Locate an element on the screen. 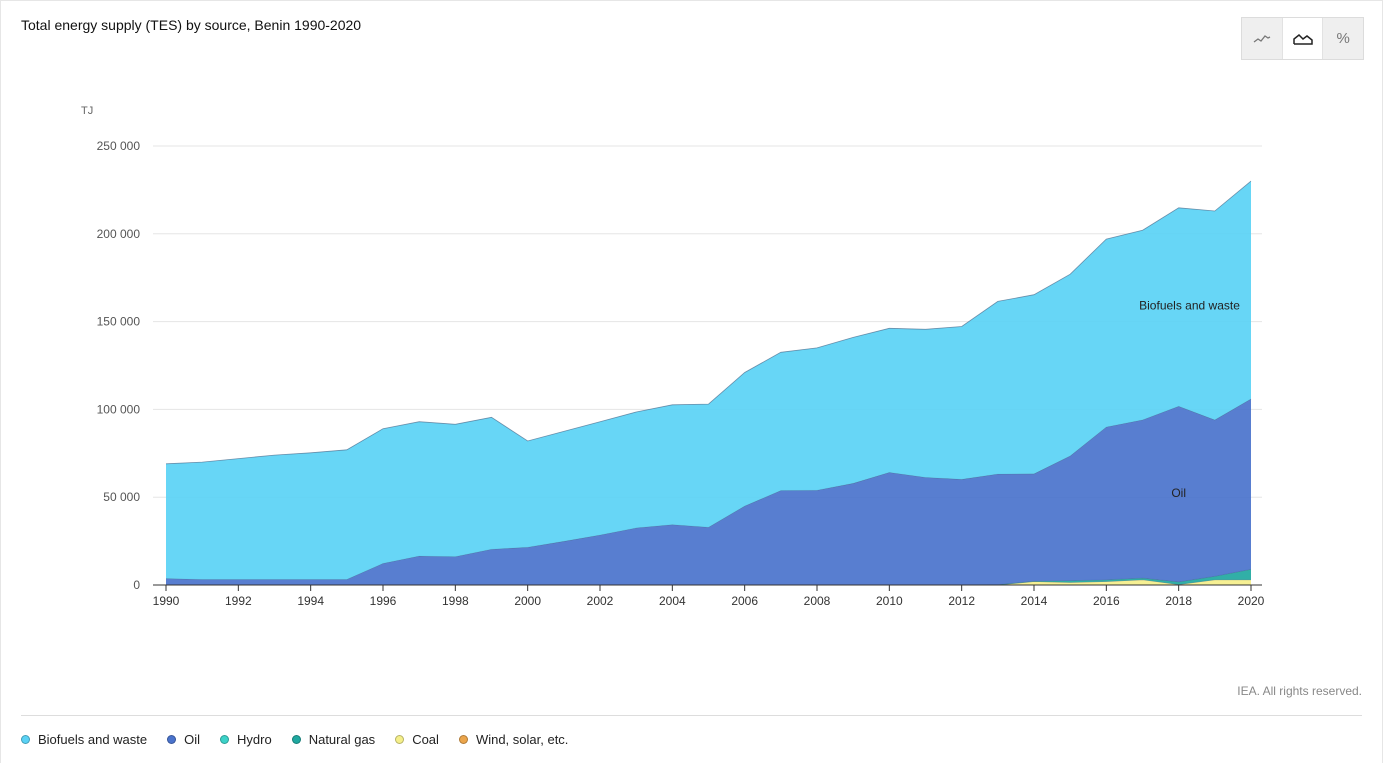  y-tick-label: 150 000 is located at coordinates (119, 322).